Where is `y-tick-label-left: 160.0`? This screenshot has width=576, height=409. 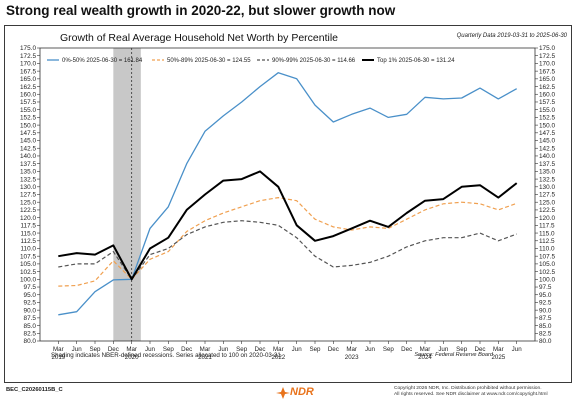
y-tick-label-left: 160.0 is located at coordinates (28, 94).